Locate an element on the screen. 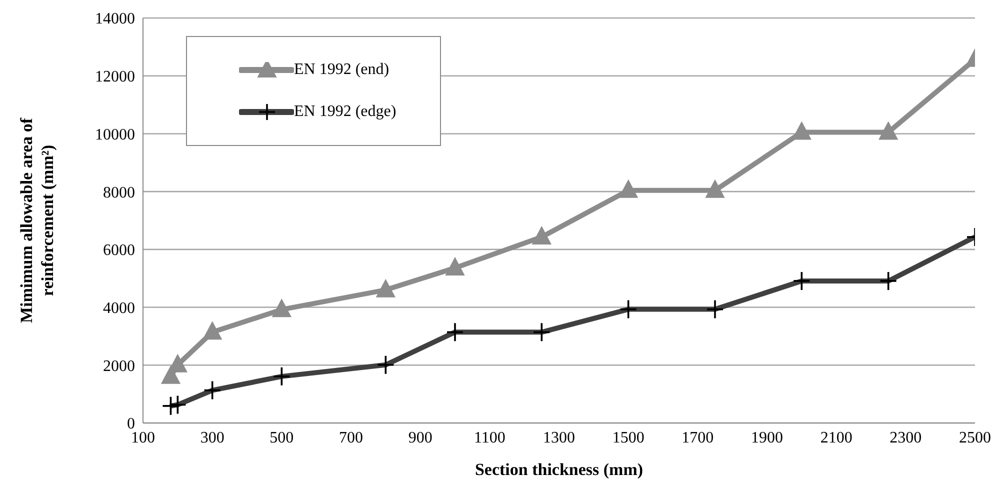  x-tick-label: 1100 is located at coordinates (490, 437).